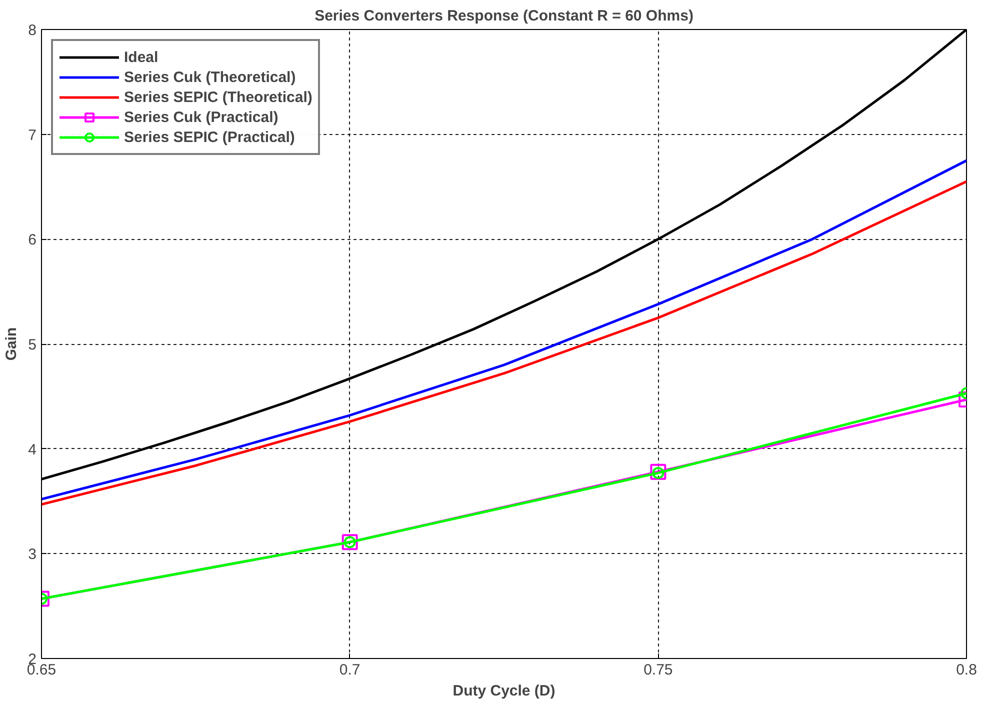 The width and height of the screenshot is (986, 702). Describe the element at coordinates (32, 135) in the screenshot. I see `y-tick-label: 7` at that location.